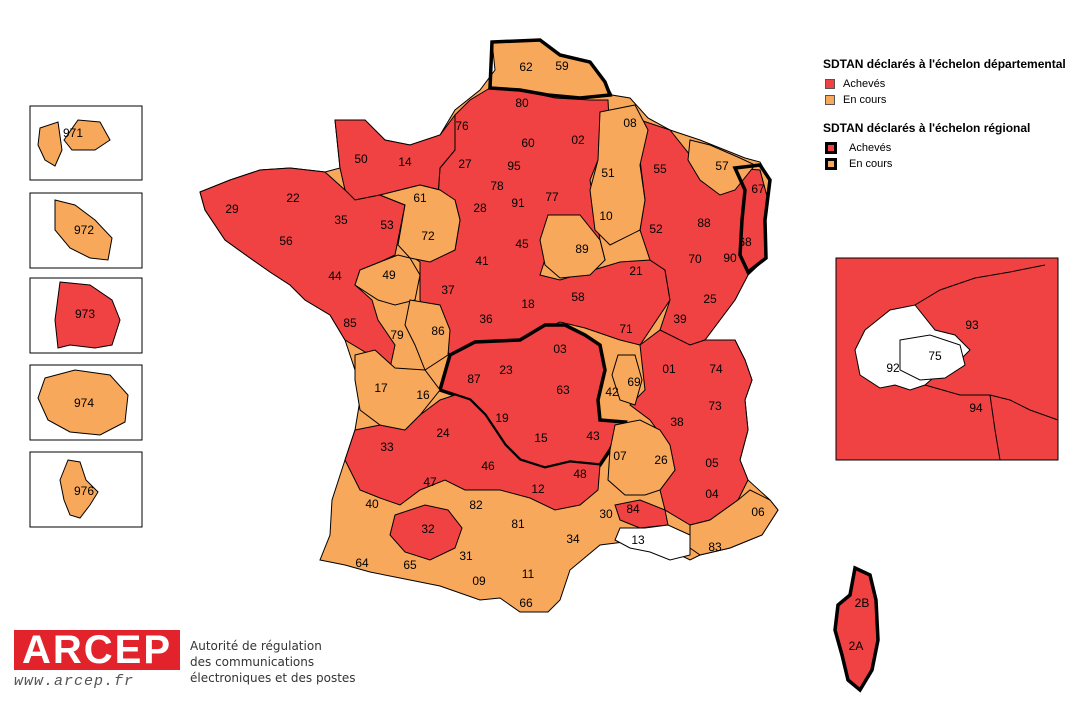 The height and width of the screenshot is (702, 1085). Describe the element at coordinates (830, 84) in the screenshot. I see `swatch-achieved` at that location.